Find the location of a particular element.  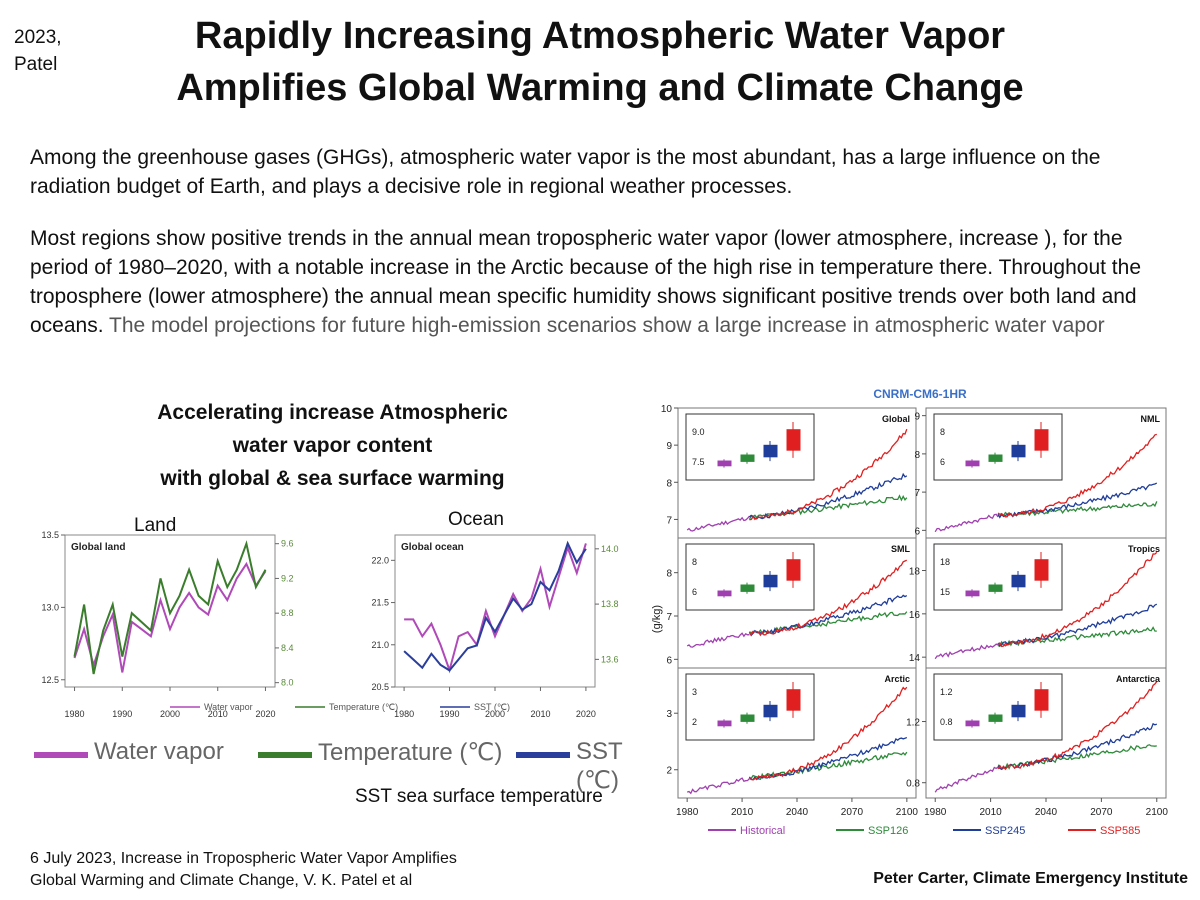

ocean-y-tick-label: 20.5 is located at coordinates (380, 687).